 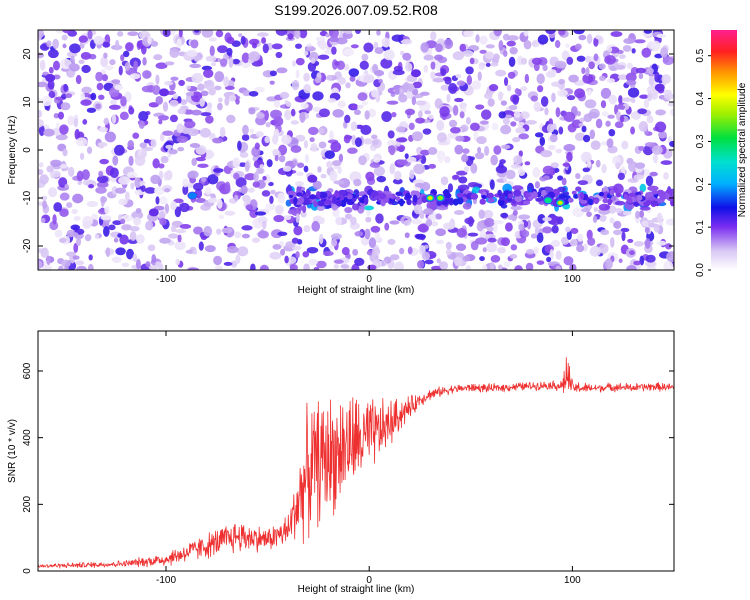 What do you see at coordinates (166, 580) in the screenshot?
I see `snr-xtick-label: -100` at bounding box center [166, 580].